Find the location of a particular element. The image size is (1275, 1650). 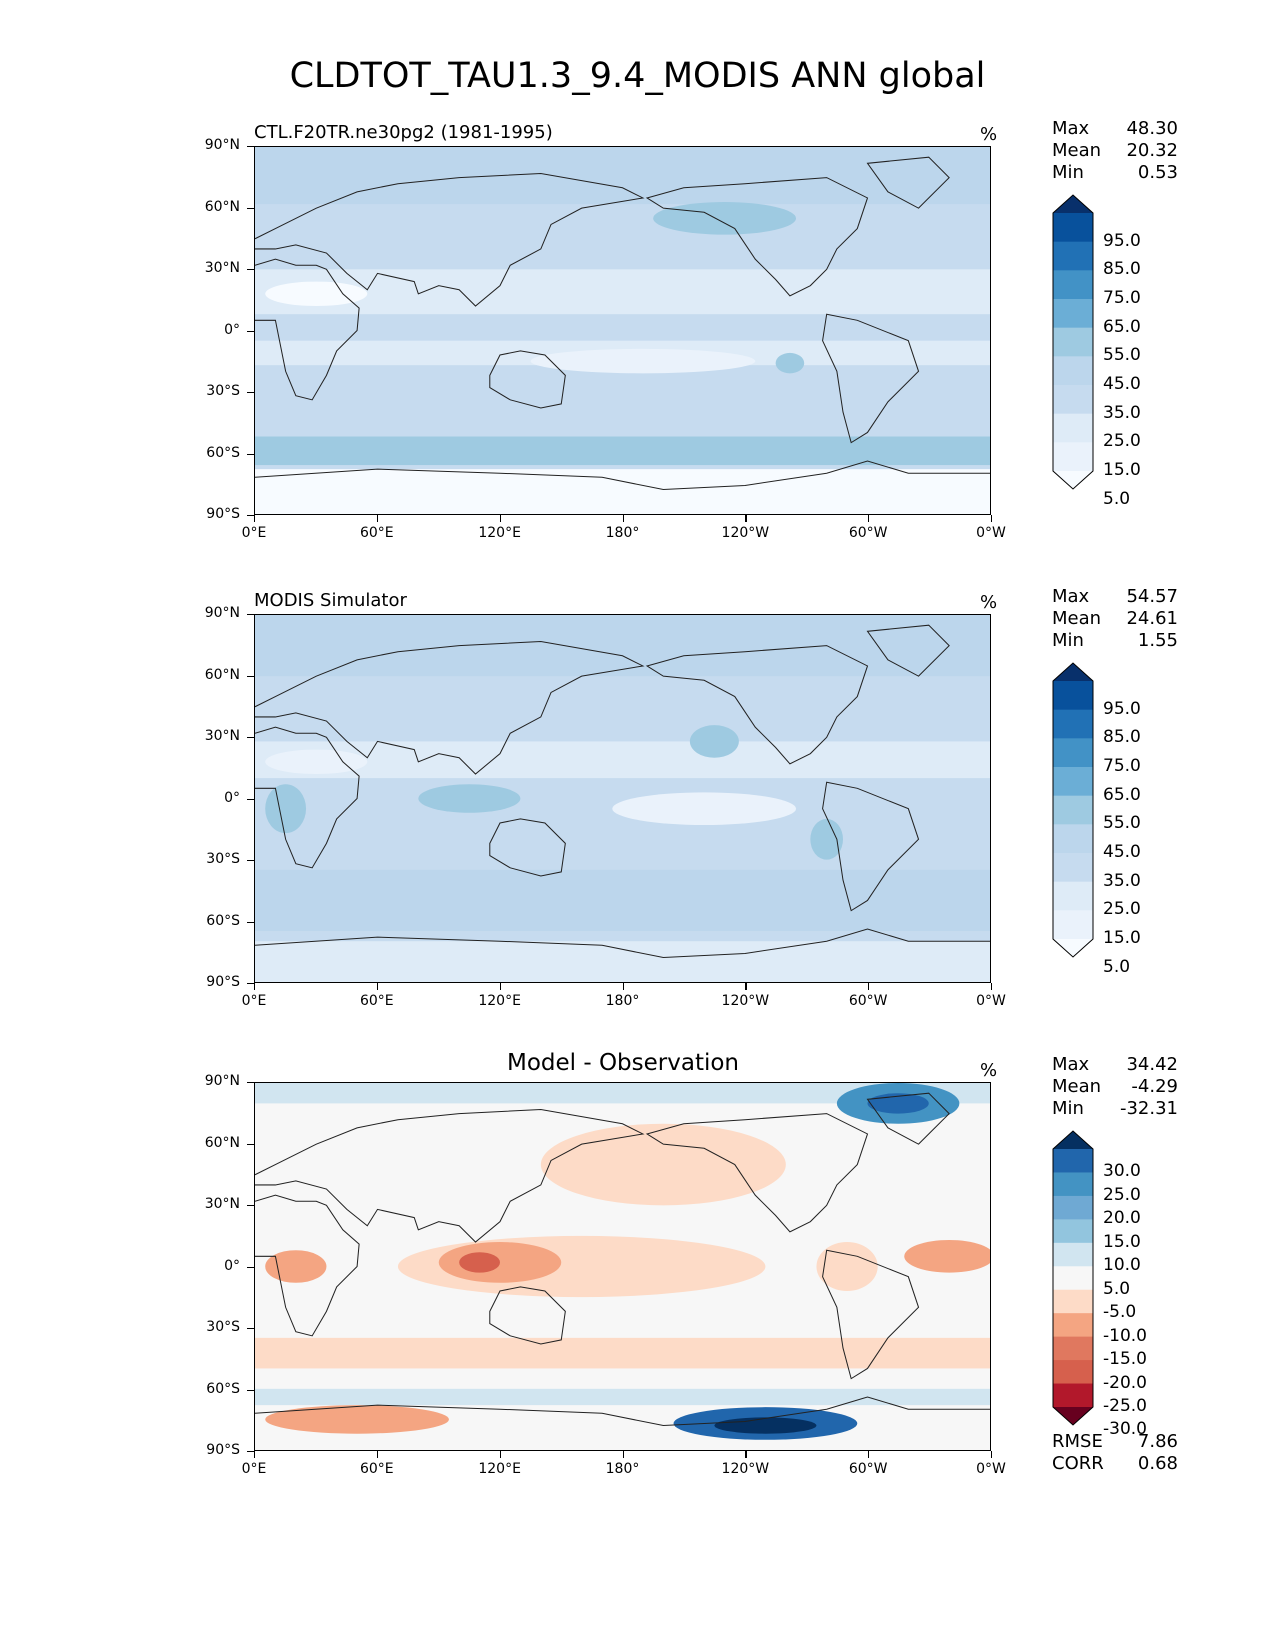

colorbar-label: 65.0 is located at coordinates (1122, 326).